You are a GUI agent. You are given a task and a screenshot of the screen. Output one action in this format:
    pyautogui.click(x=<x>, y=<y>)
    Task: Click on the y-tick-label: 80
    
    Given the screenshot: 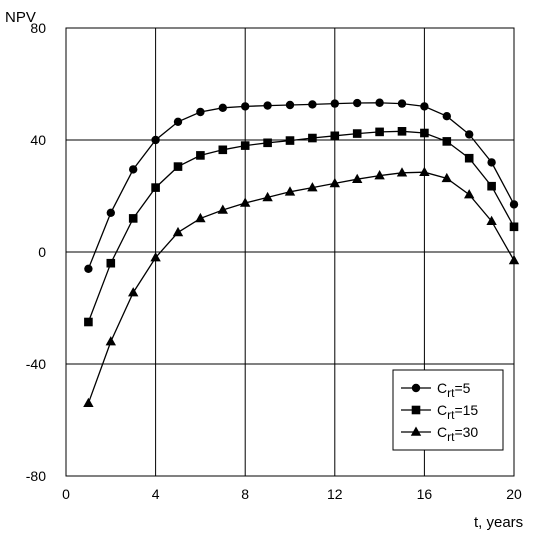 What is the action you would take?
    pyautogui.click(x=38, y=28)
    